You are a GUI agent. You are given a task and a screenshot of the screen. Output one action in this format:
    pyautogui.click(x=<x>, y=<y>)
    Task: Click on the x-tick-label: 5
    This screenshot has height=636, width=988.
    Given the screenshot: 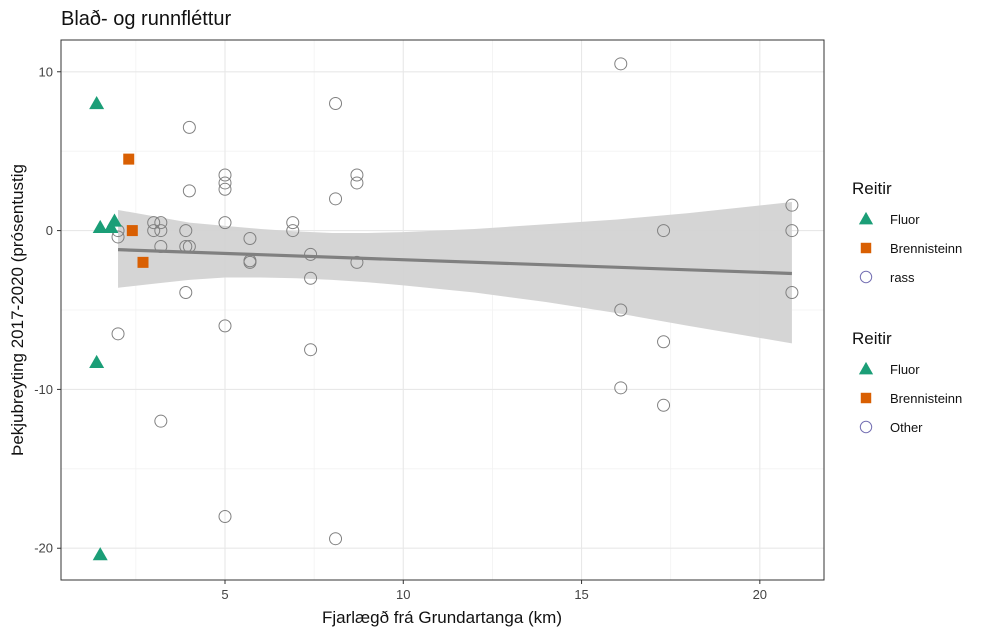 What is the action you would take?
    pyautogui.click(x=224, y=594)
    